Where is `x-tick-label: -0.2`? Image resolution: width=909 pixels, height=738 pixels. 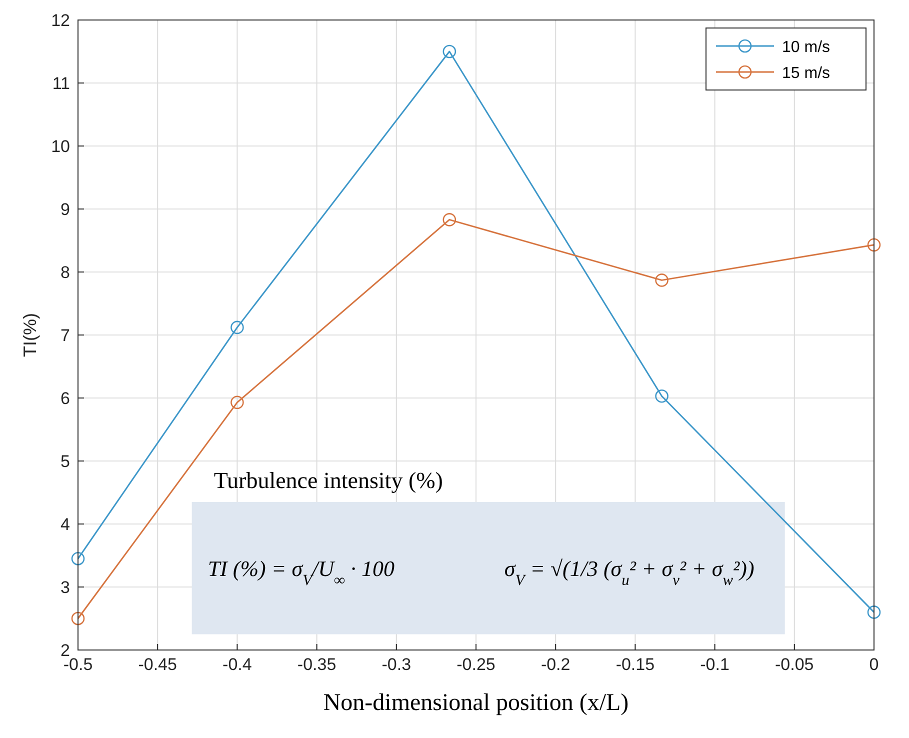
x-tick-label: -0.2 is located at coordinates (555, 664).